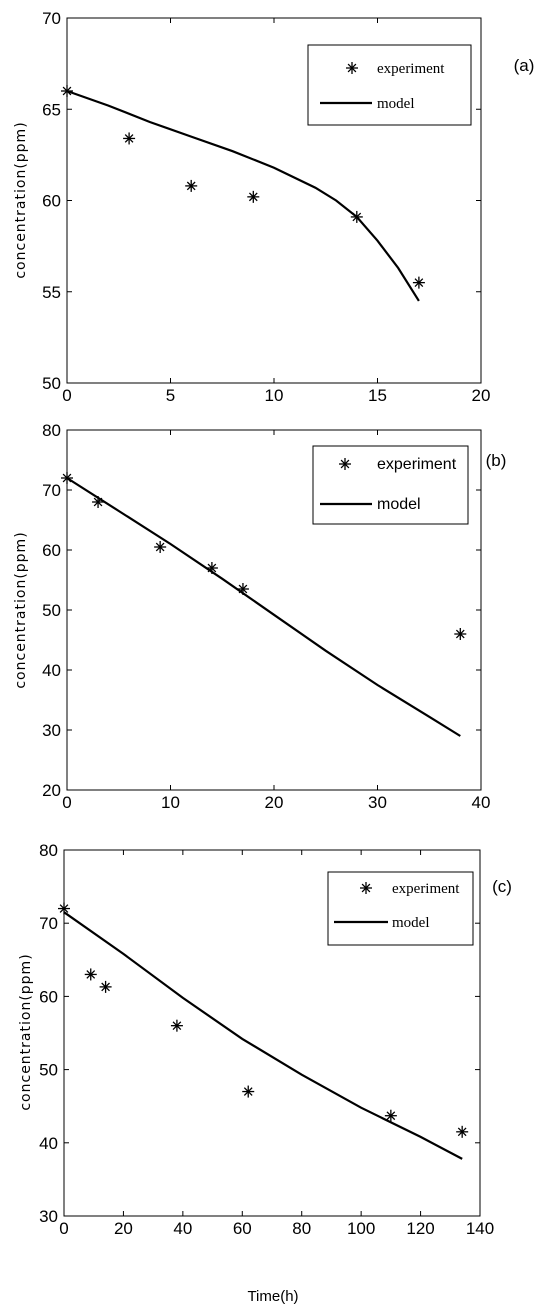 The image size is (544, 1307). I want to click on panel-label: (b), so click(496, 460).